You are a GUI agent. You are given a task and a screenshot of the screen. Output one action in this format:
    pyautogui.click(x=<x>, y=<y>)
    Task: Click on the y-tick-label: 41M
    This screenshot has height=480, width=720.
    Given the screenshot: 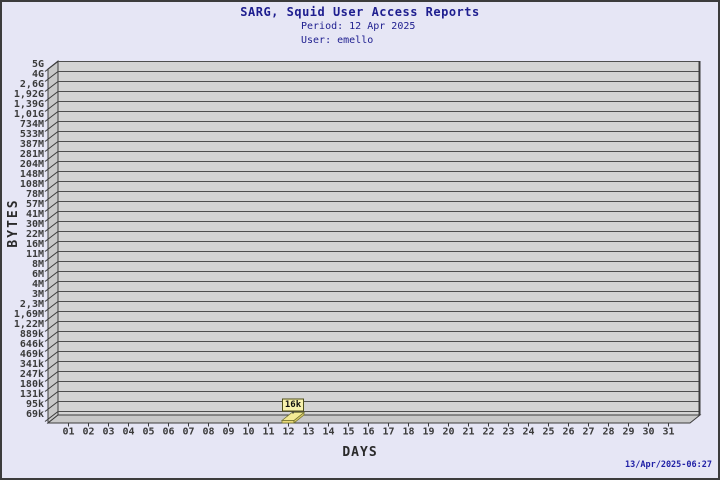 What is the action you would take?
    pyautogui.click(x=35, y=214)
    